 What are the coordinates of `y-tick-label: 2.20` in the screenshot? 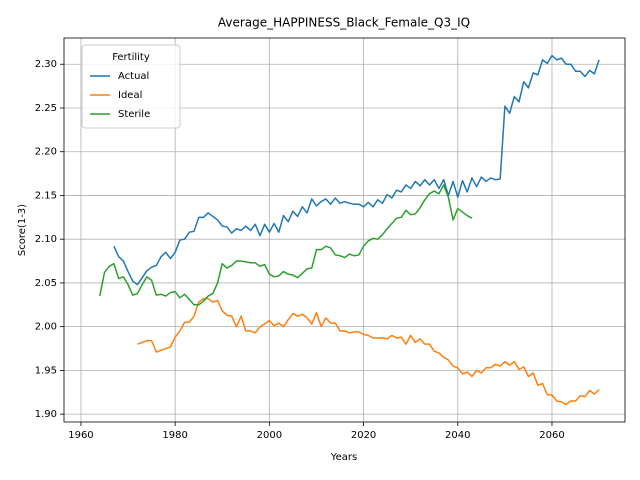 It's located at (46, 152).